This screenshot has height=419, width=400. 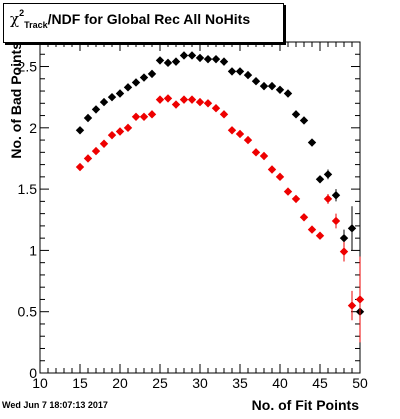 What do you see at coordinates (149, 19) in the screenshot?
I see `title-rest: /NDF for Global Rec All NoHits` at bounding box center [149, 19].